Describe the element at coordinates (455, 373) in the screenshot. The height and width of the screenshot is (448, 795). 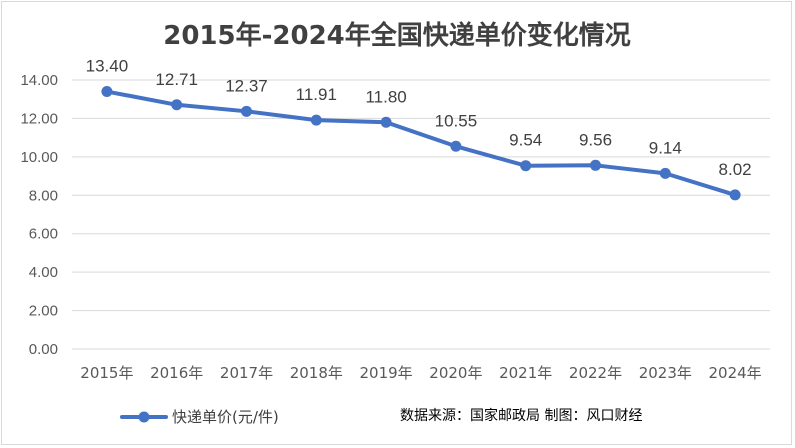
I see `x-tick-label: 2020年` at that location.